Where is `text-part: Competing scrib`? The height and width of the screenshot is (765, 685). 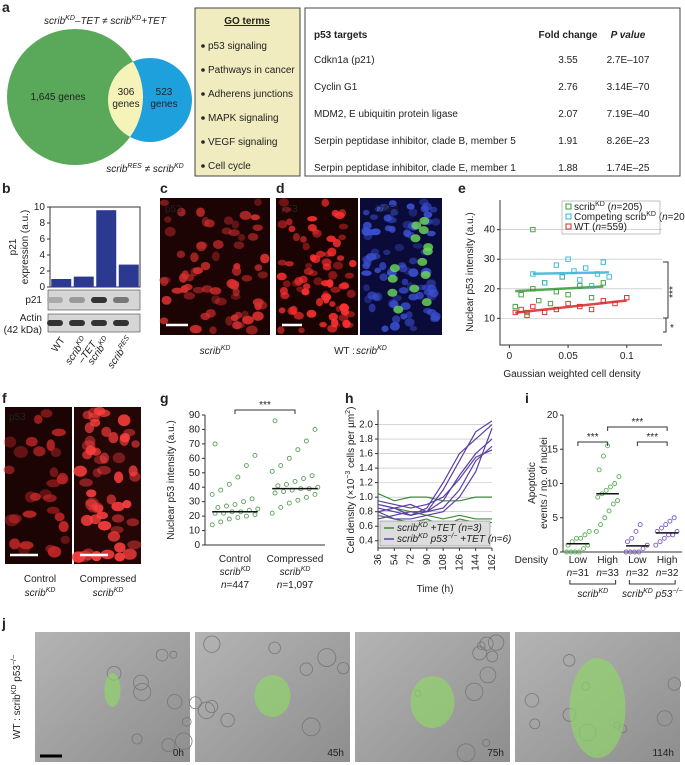
text-part: Competing scrib is located at coordinates (610, 217).